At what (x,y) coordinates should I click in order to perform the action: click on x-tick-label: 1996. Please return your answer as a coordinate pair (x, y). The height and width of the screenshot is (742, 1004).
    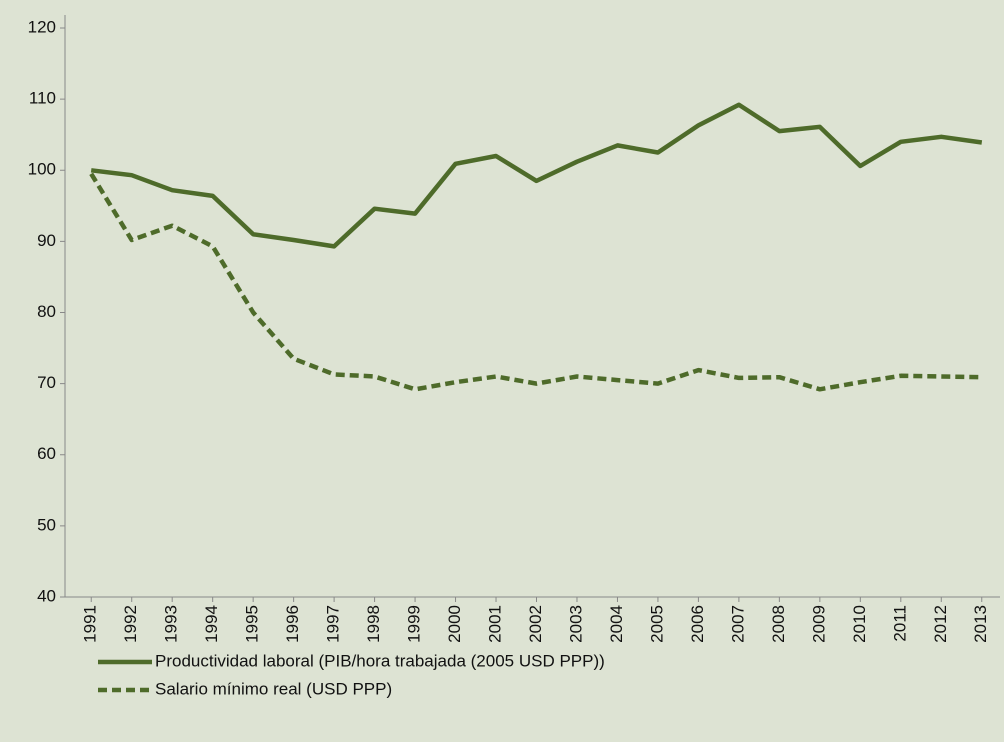
    Looking at the image, I should click on (292, 624).